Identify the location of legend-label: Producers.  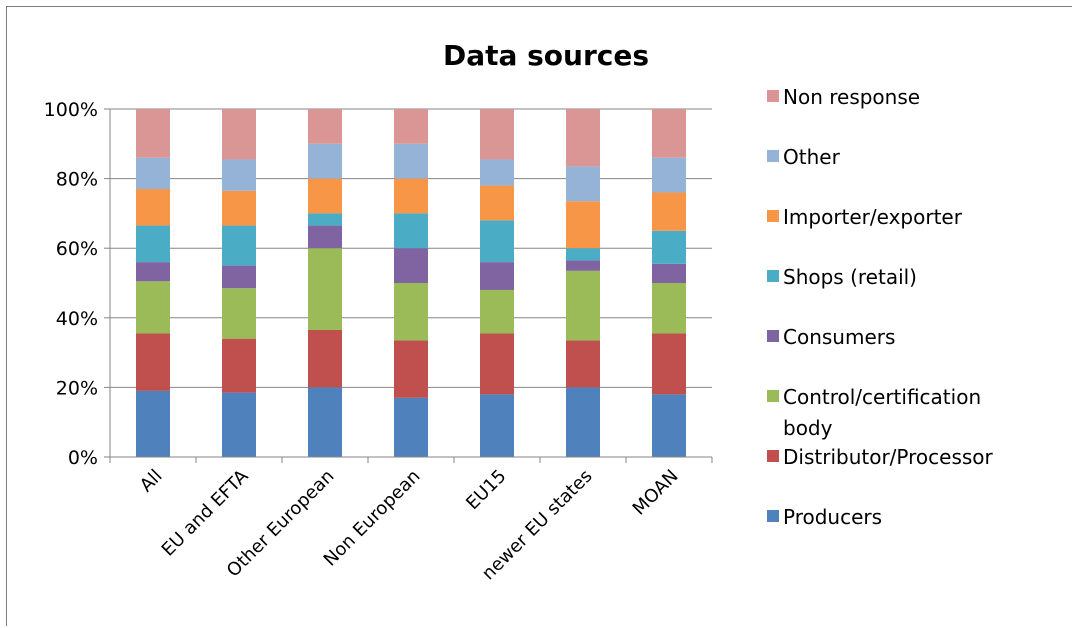
(832, 517).